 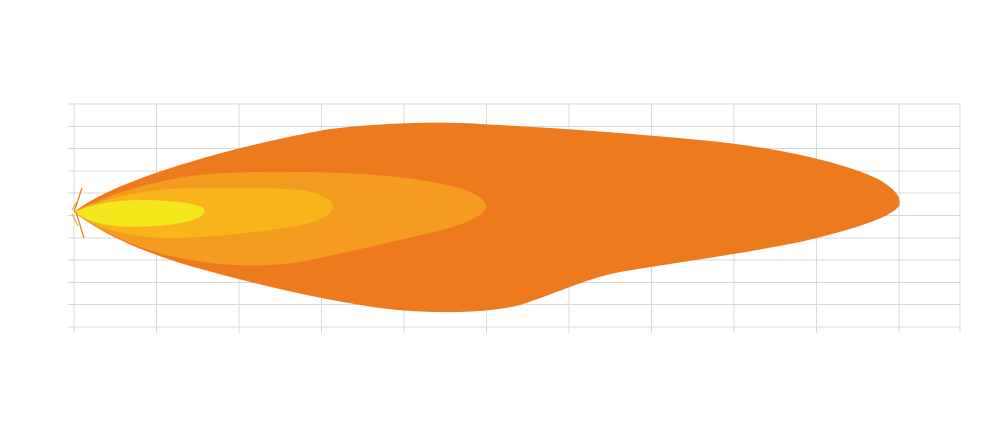 What do you see at coordinates (139, 213) in the screenshot?
I see `inner-zone` at bounding box center [139, 213].